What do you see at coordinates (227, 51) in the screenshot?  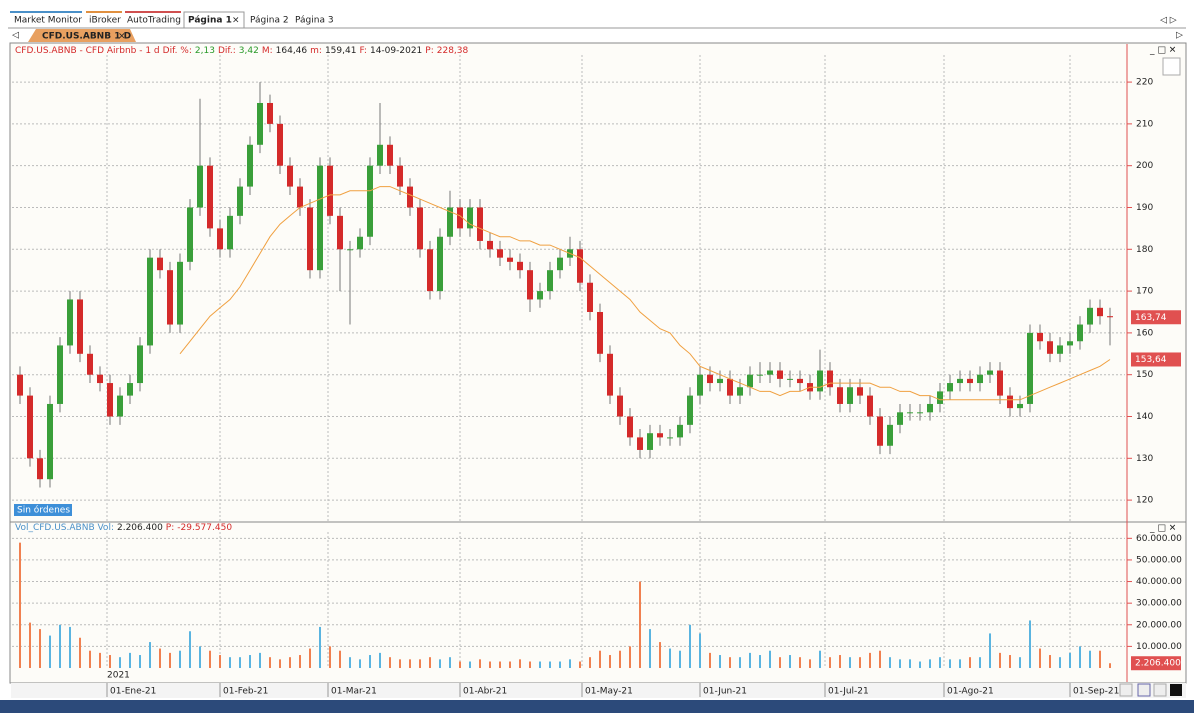 I see `header-part: Dif.:` at bounding box center [227, 51].